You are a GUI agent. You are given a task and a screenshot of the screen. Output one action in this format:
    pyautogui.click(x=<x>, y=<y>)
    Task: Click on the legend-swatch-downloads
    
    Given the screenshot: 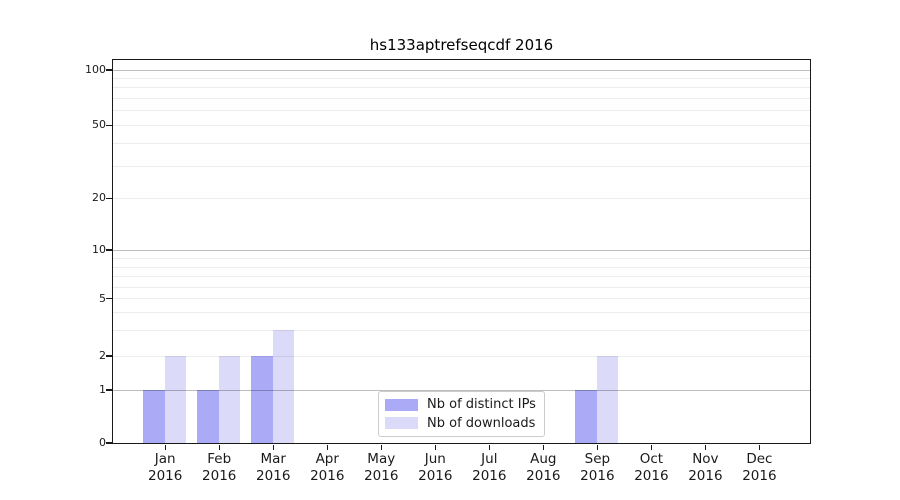 What is the action you would take?
    pyautogui.click(x=401, y=423)
    